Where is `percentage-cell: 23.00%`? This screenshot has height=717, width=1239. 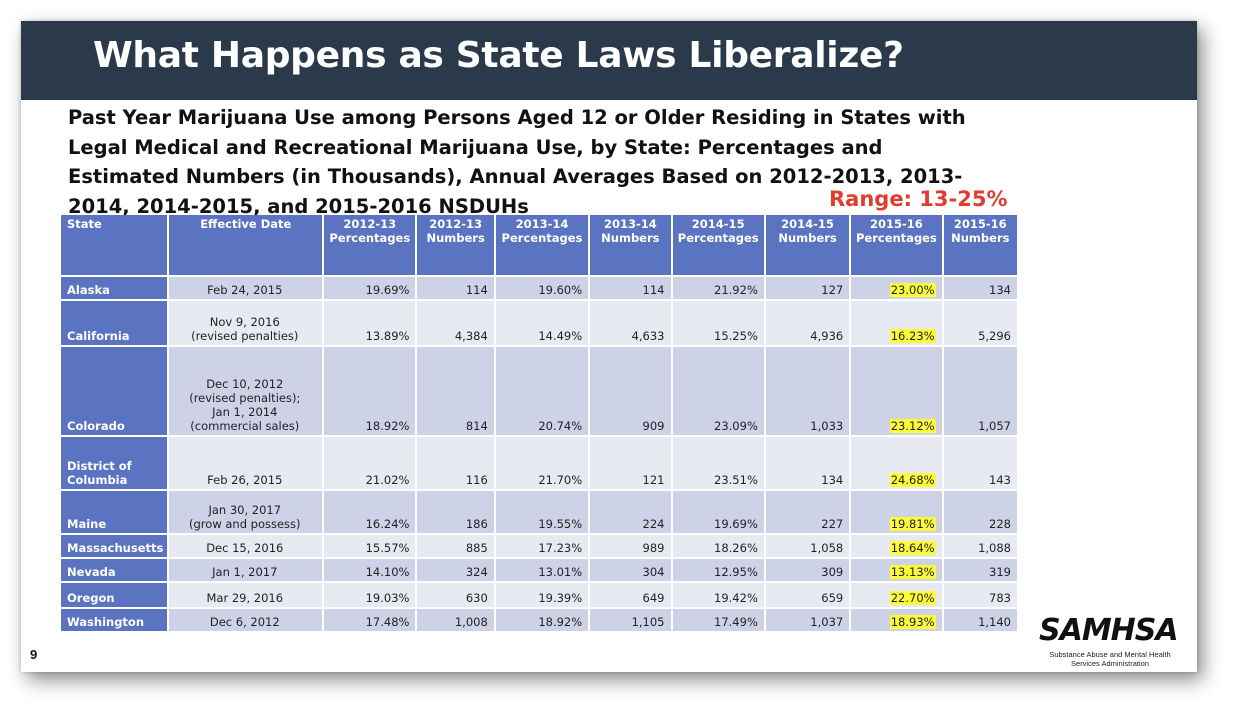
percentage-cell: 23.00% is located at coordinates (896, 288).